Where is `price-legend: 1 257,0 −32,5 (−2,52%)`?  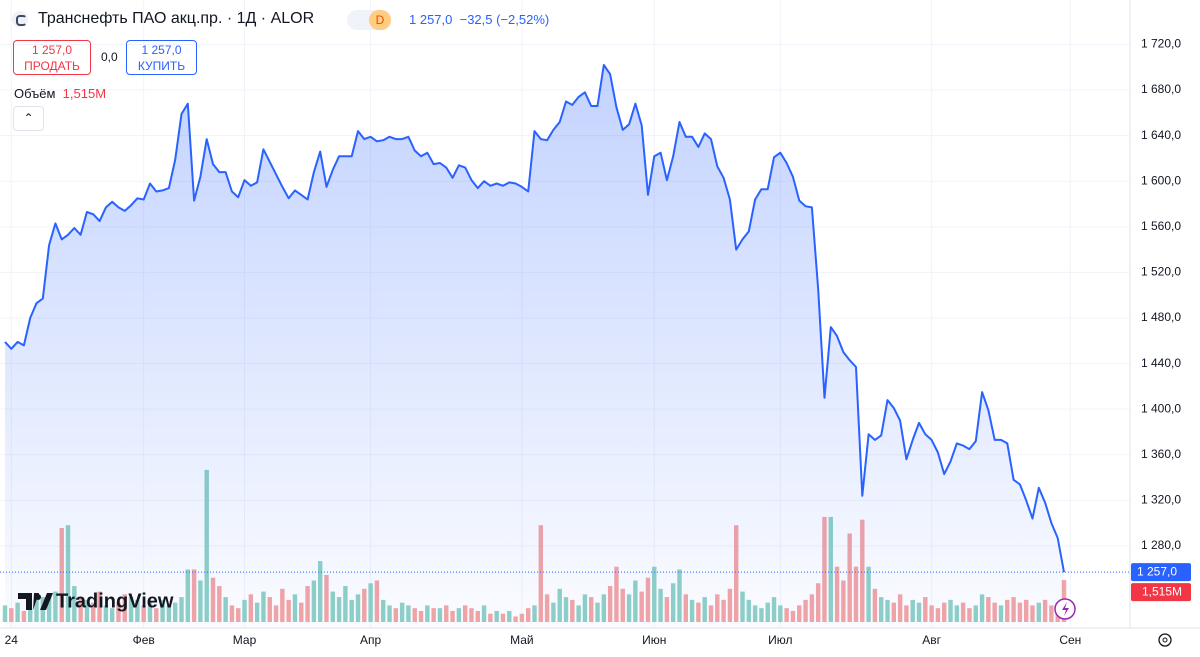
price-legend: 1 257,0 −32,5 (−2,52%) is located at coordinates (479, 19).